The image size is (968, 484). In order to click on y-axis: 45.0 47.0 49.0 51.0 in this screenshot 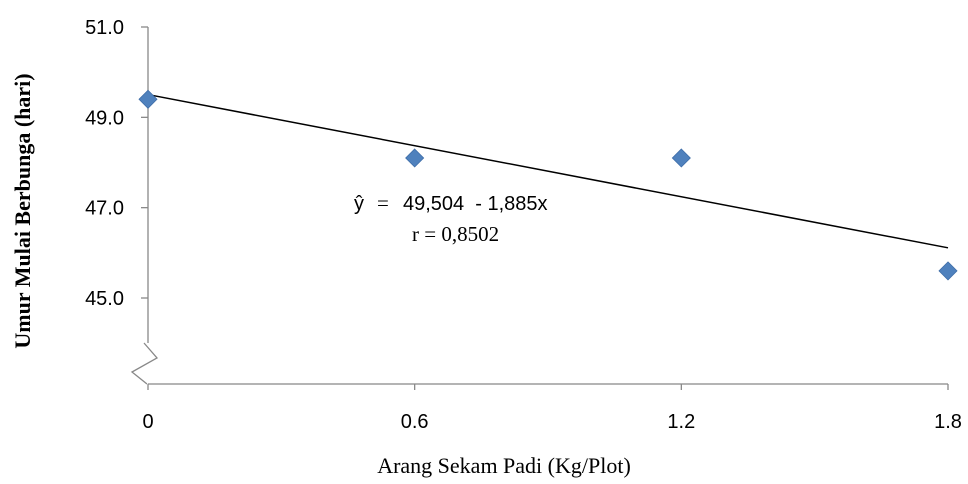, I will do `click(122, 201)`.